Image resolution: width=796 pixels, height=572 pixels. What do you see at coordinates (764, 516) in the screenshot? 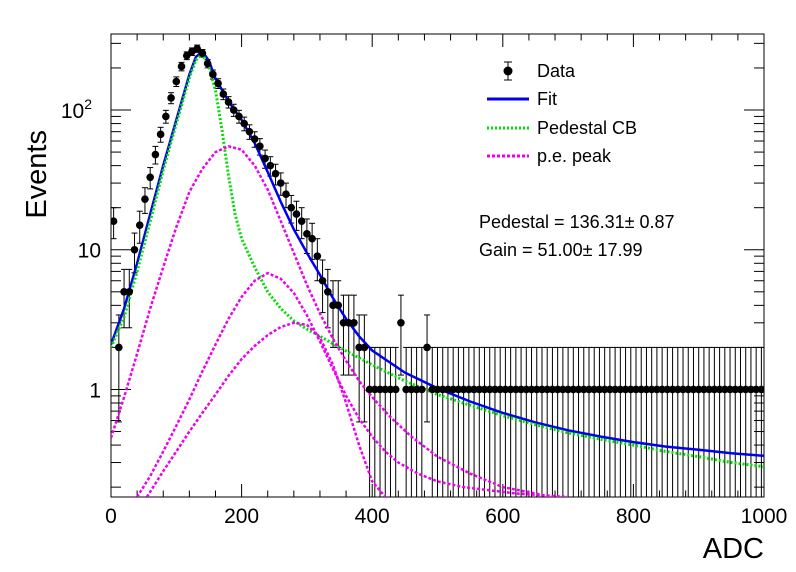
I see `x-tick-label: 1000` at bounding box center [764, 516].